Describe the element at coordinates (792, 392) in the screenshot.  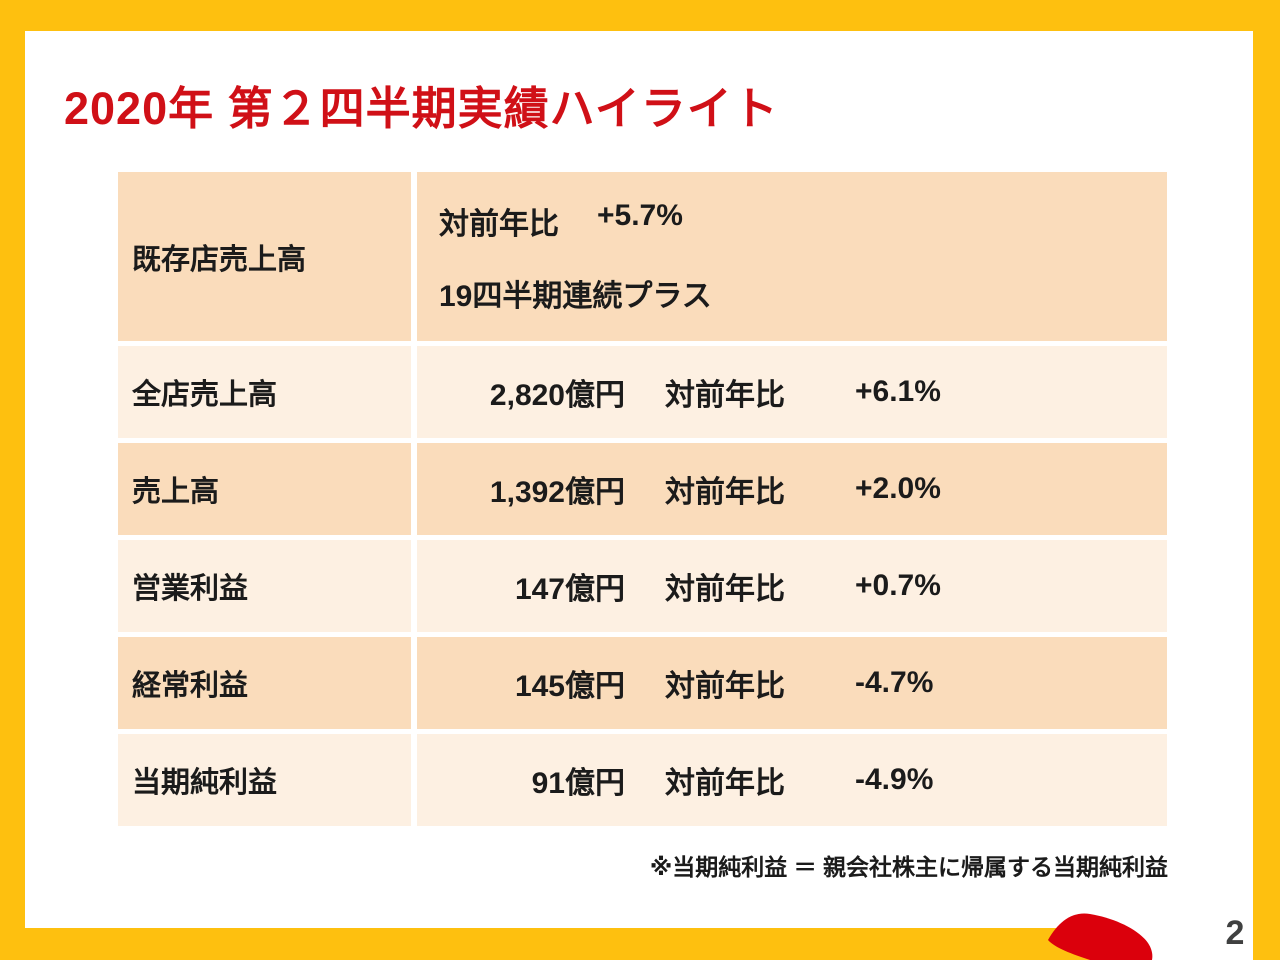
I see `row-value-cell: 2,820億円 対前年比 +6.1%` at that location.